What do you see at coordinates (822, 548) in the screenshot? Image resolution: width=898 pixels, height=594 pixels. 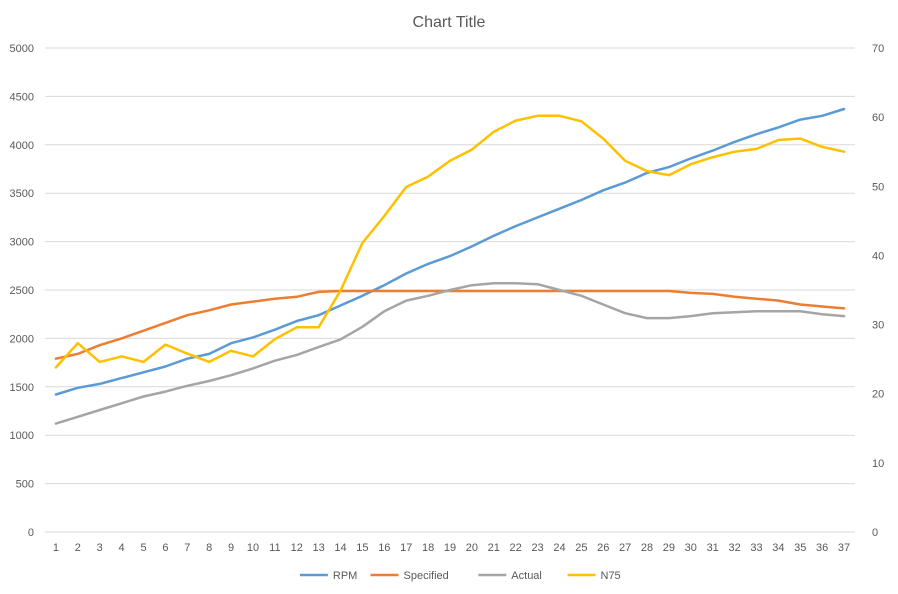 I see `x-tick-label: 36` at bounding box center [822, 548].